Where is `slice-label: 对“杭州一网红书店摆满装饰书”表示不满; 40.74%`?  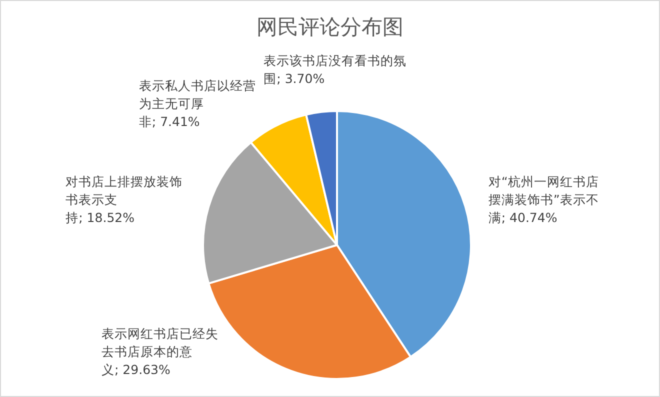 slice-label: 对“杭州一网红书店摆满装饰书”表示不满; 40.74% is located at coordinates (544, 199).